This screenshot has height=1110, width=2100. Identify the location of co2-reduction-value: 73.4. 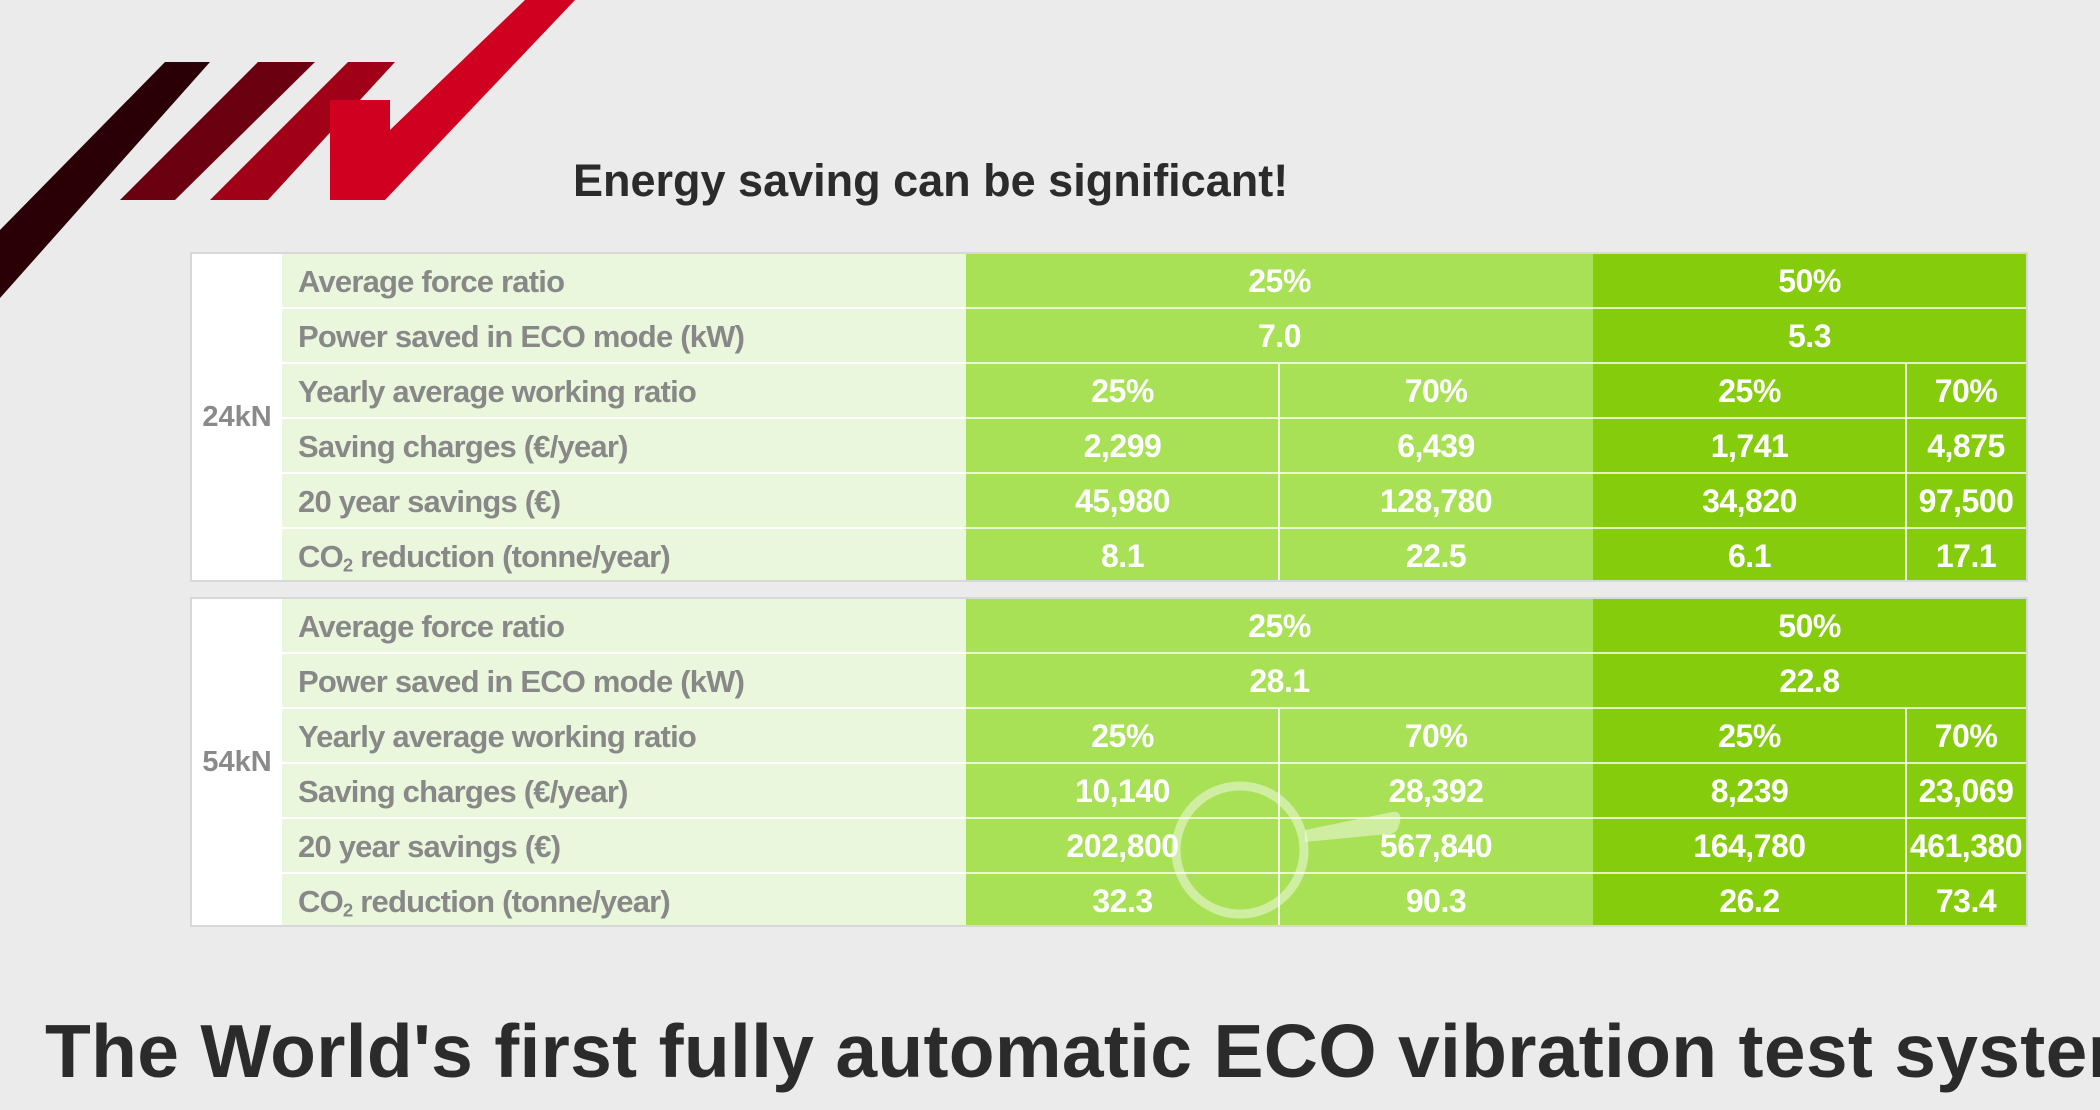
(1966, 901).